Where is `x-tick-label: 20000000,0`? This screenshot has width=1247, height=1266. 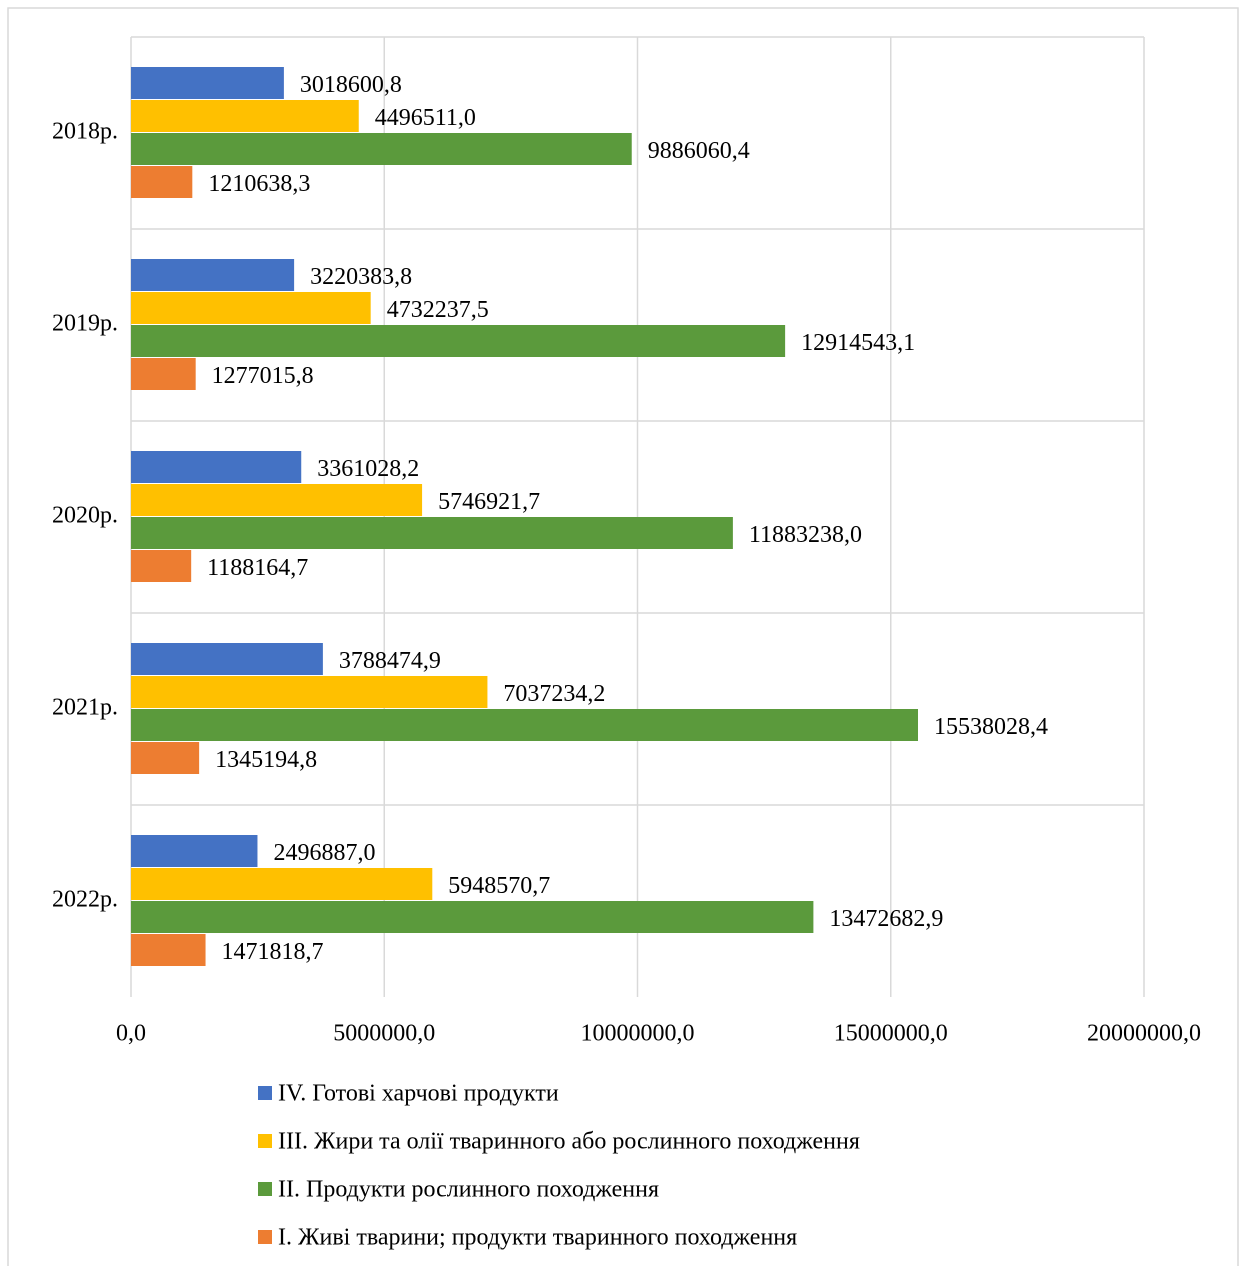
x-tick-label: 20000000,0 is located at coordinates (1144, 1034).